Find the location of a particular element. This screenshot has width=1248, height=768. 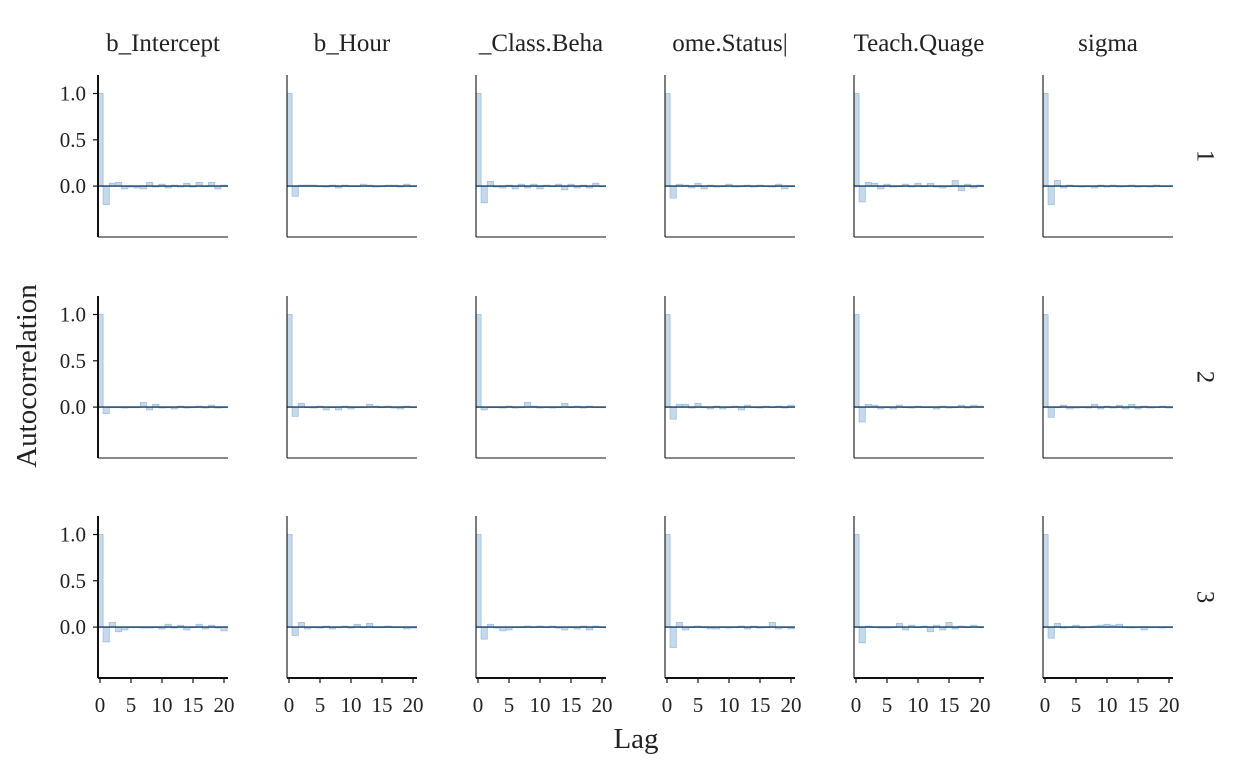

panel-2-class-beha is located at coordinates (540, 377).